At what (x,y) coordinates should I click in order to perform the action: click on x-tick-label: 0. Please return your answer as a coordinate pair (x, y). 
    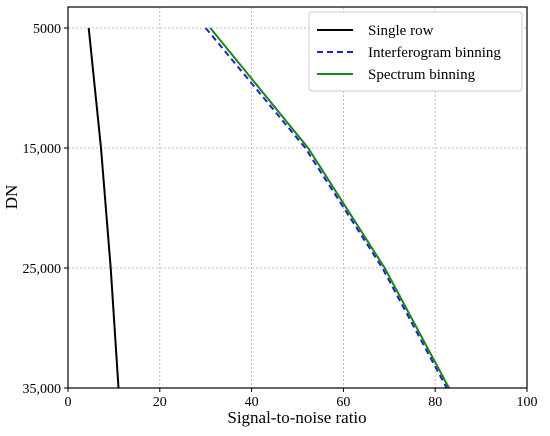
    Looking at the image, I should click on (68, 402).